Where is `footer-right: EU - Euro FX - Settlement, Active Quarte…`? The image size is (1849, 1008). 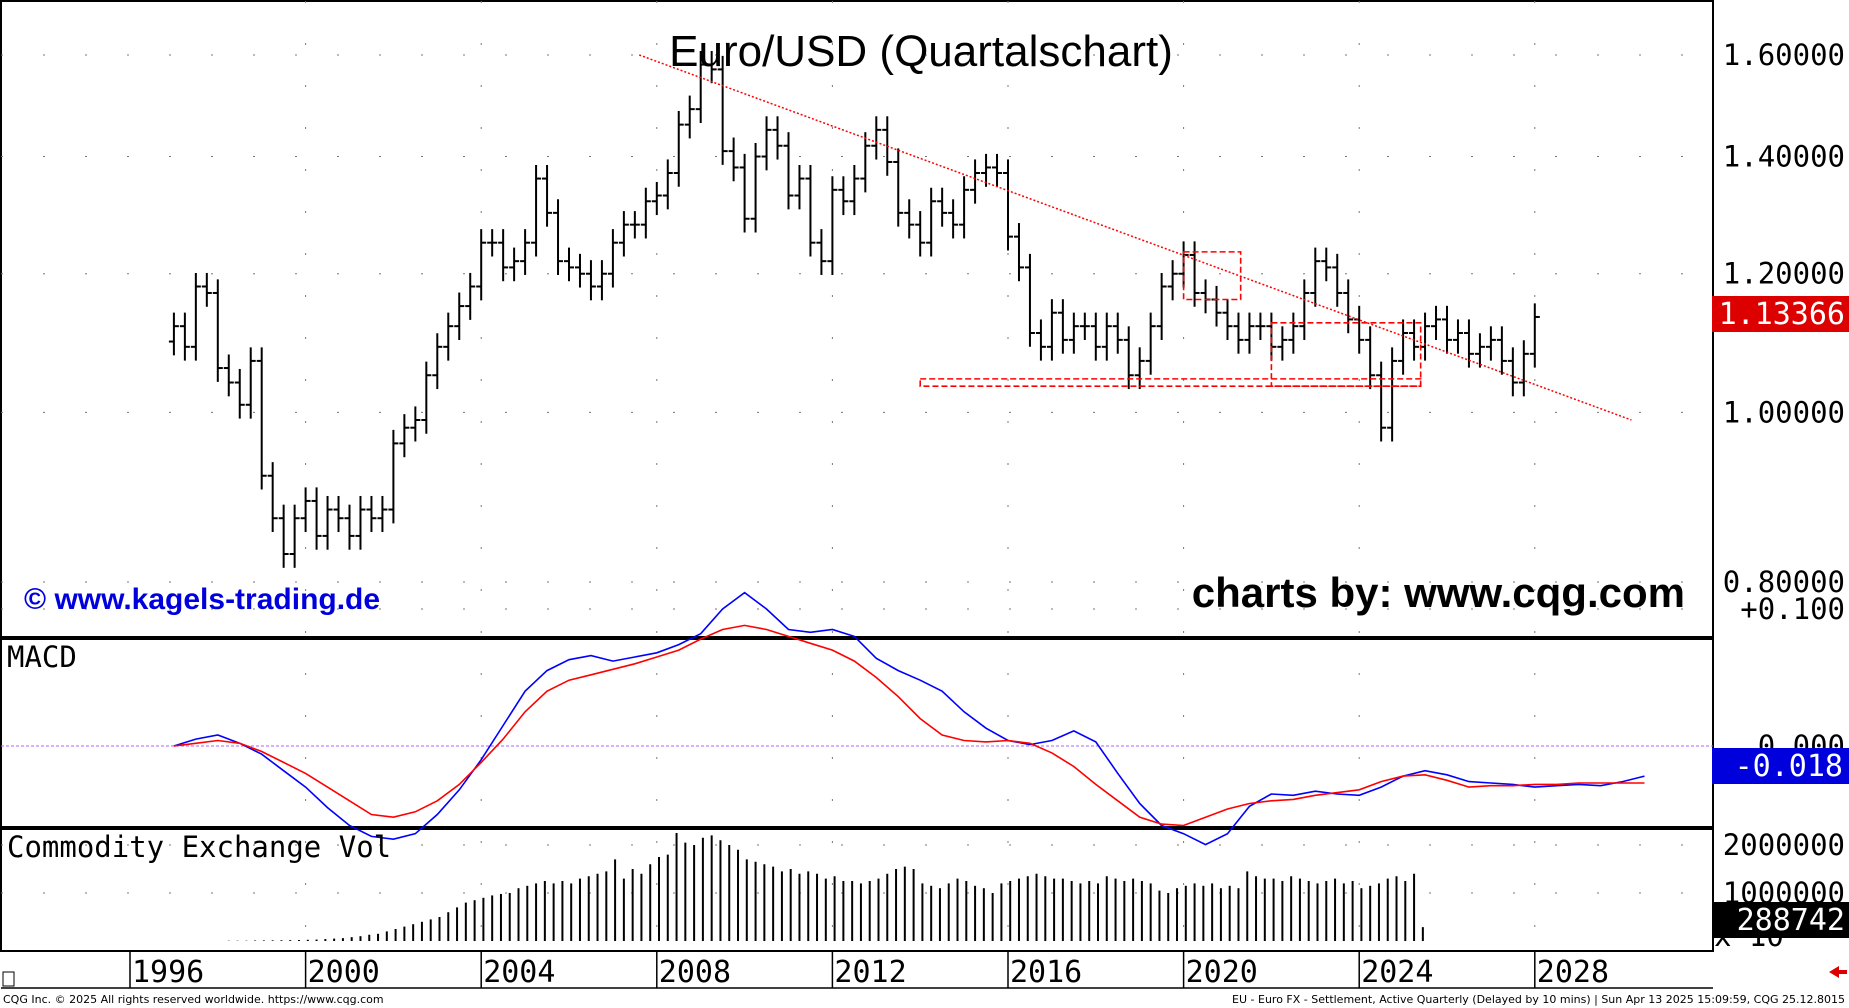 footer-right: EU - Euro FX - Settlement, Active Quarte… is located at coordinates (1538, 999).